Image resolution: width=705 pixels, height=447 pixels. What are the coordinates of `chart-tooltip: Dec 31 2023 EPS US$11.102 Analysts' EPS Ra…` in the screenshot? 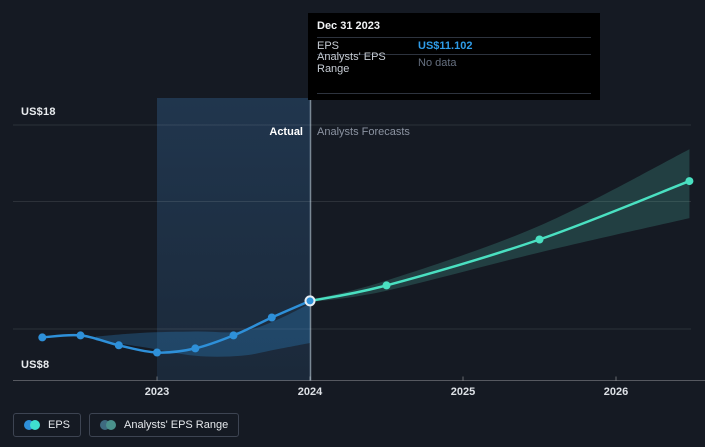 It's located at (454, 56).